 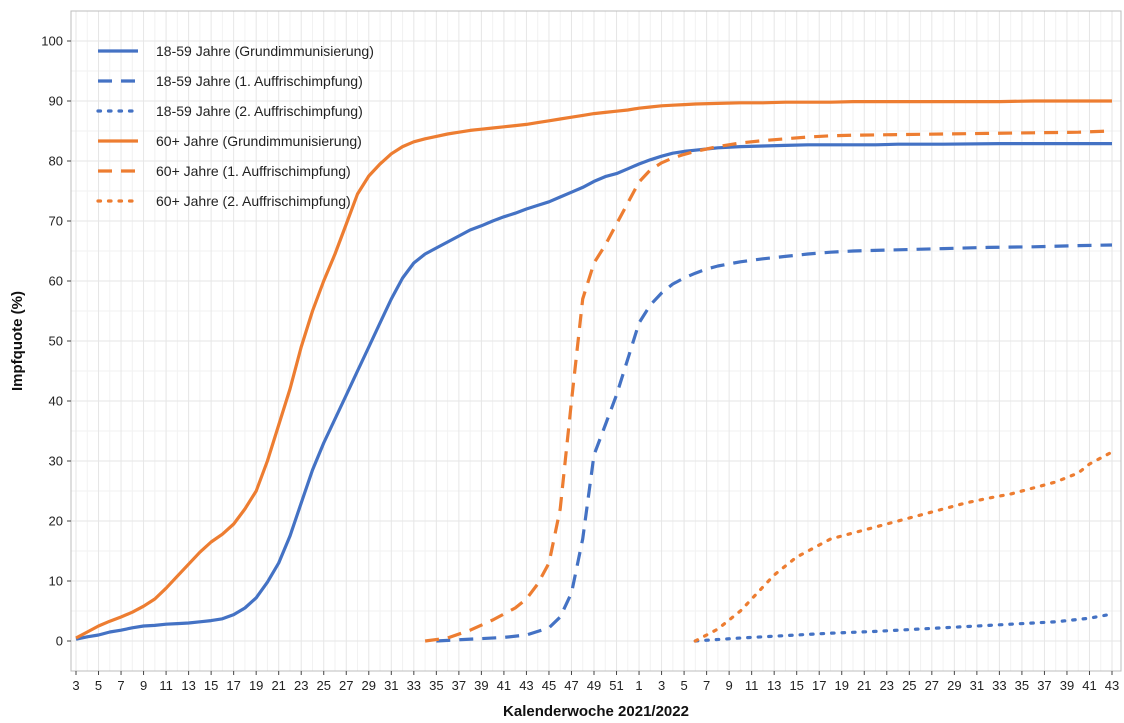 I want to click on y-axis: 0 10 20 30 40 50 60 70 80 90 100, so click(x=56, y=341).